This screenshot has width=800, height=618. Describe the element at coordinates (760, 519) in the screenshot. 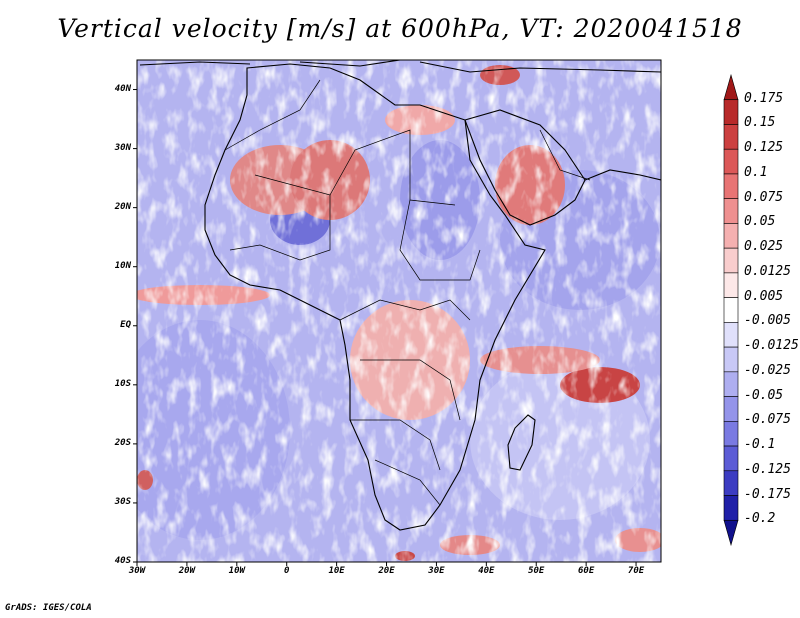

I see `colorbar-tick-label: -0.2` at that location.